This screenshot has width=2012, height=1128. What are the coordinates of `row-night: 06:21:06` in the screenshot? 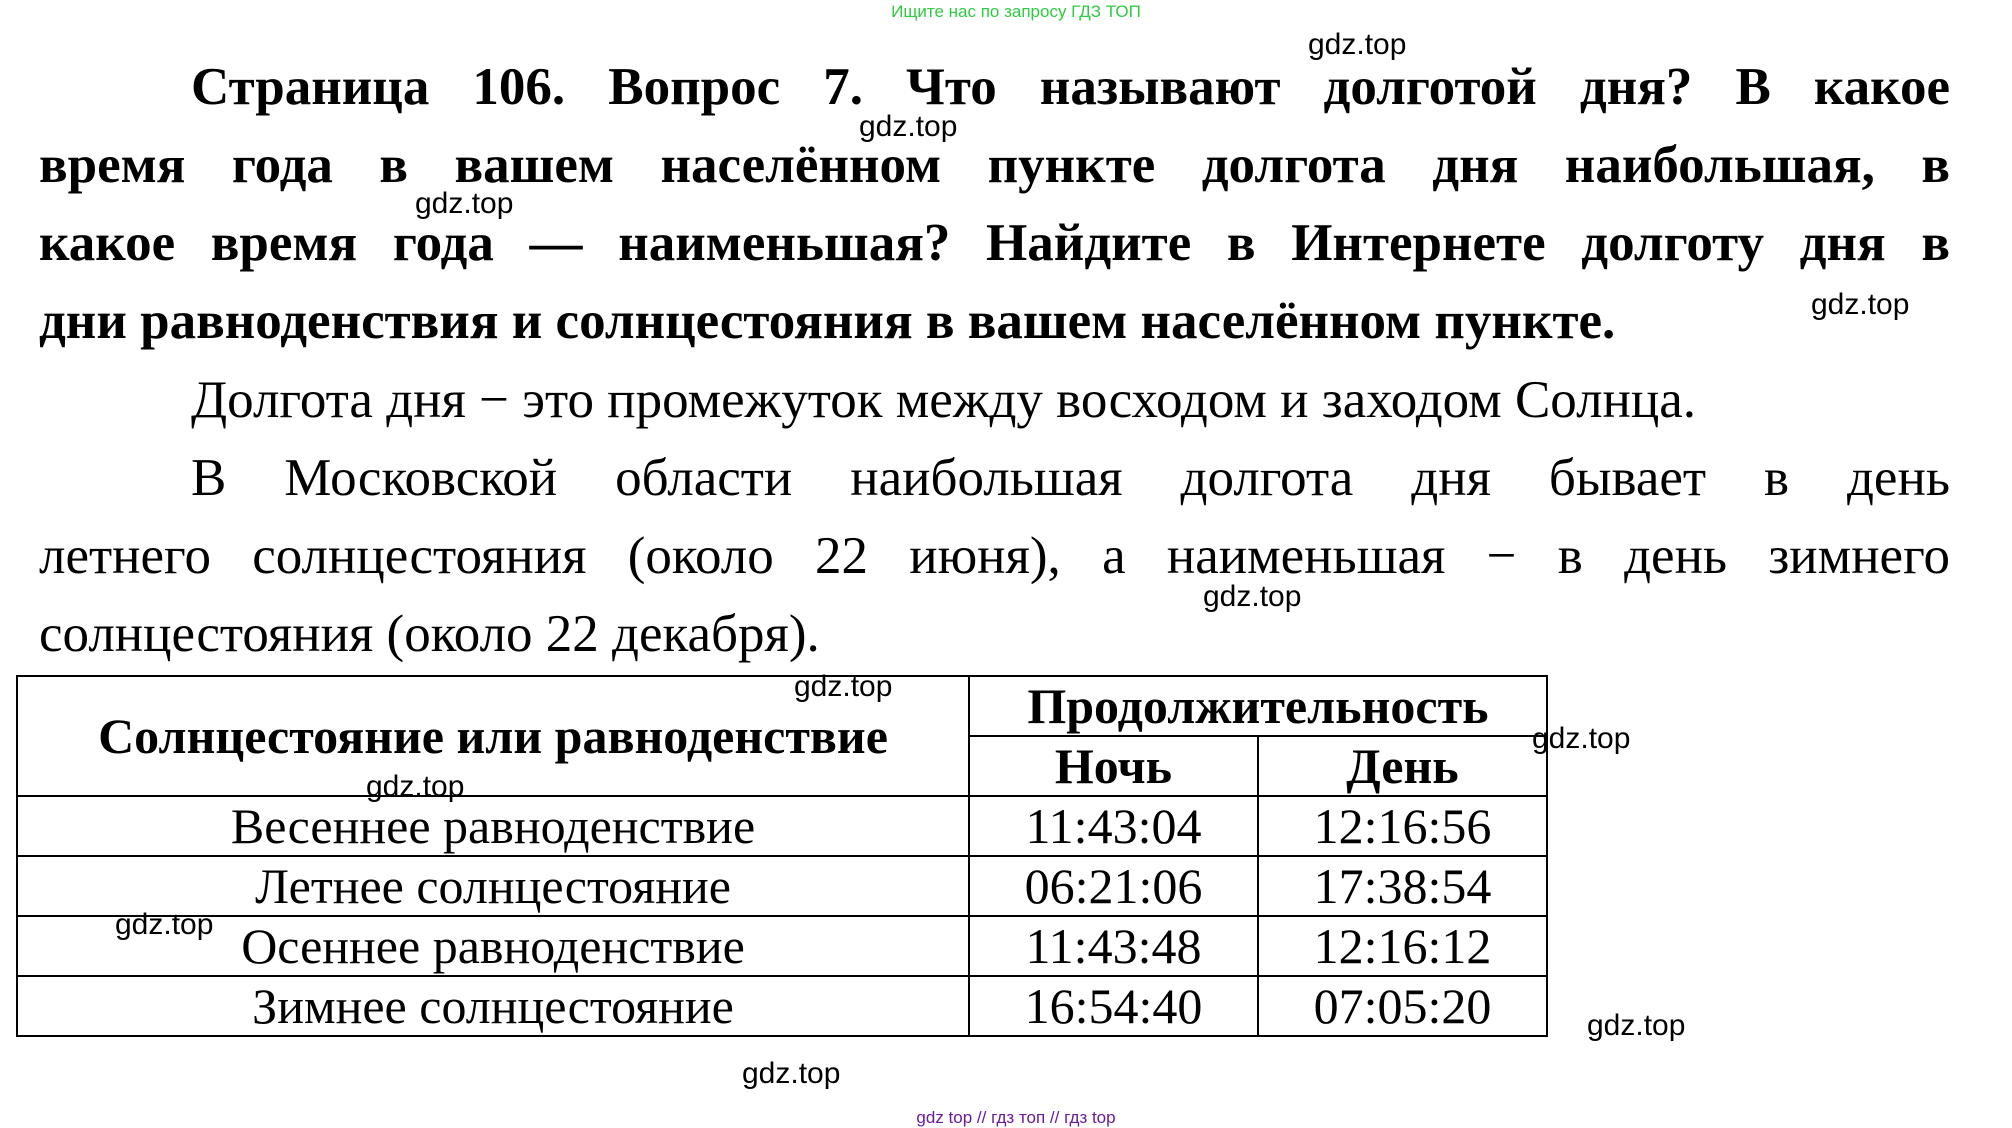 It's located at (1113, 886).